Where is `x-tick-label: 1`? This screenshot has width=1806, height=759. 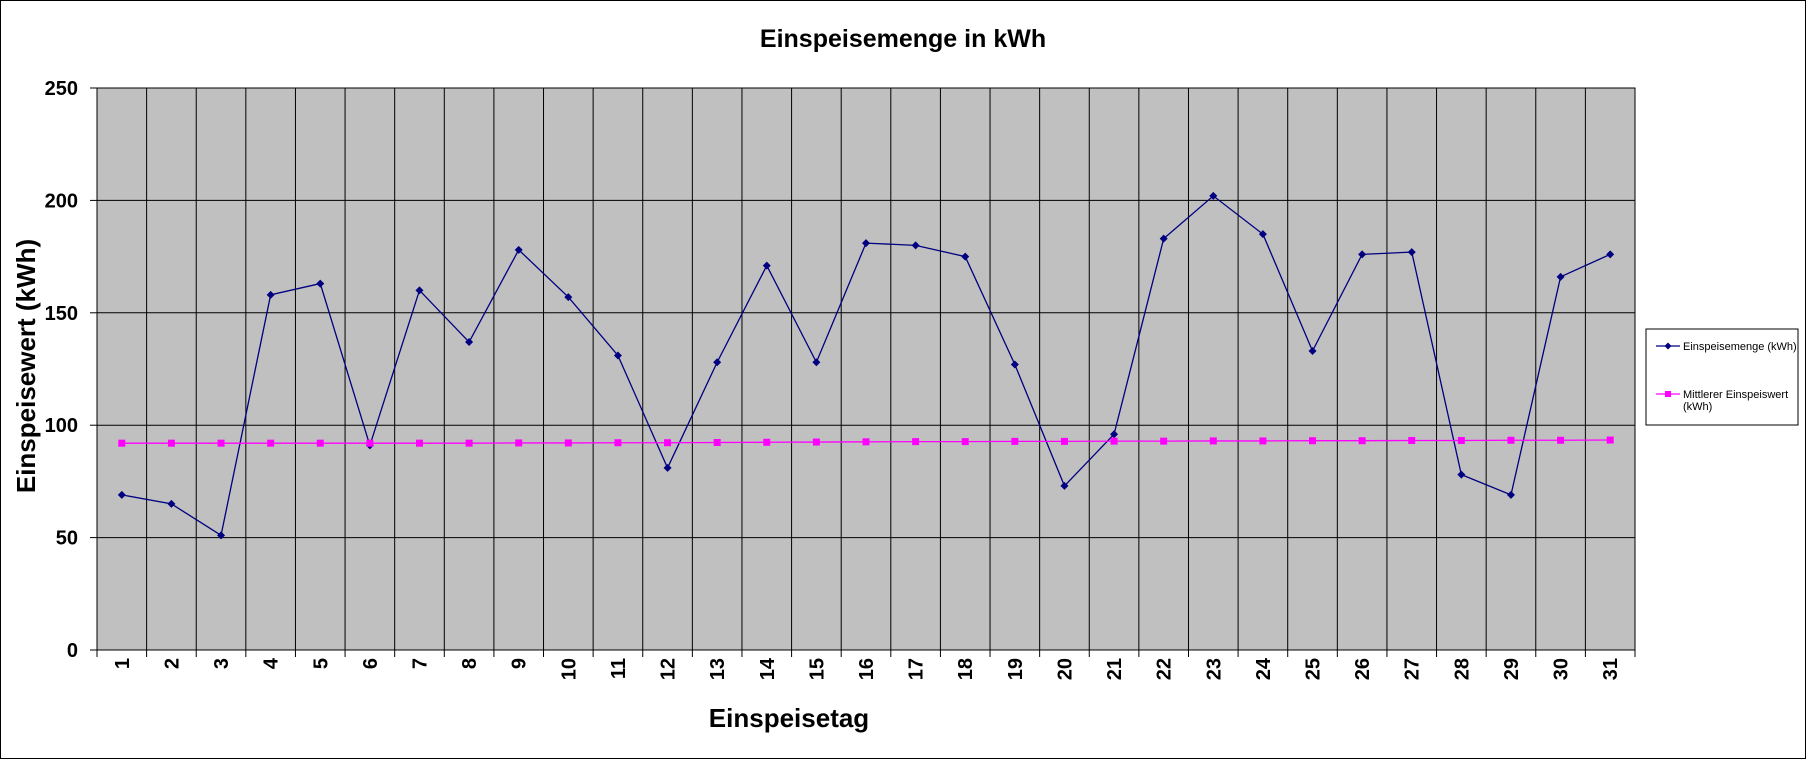
x-tick-label: 1 is located at coordinates (123, 663).